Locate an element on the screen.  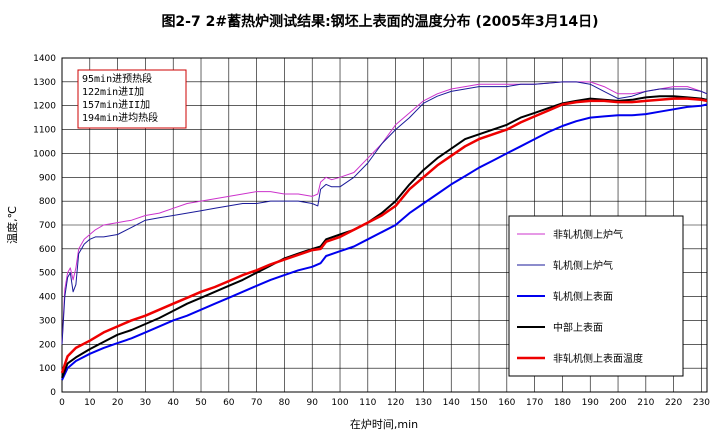
x-tick-label: 150 is located at coordinates (478, 403).